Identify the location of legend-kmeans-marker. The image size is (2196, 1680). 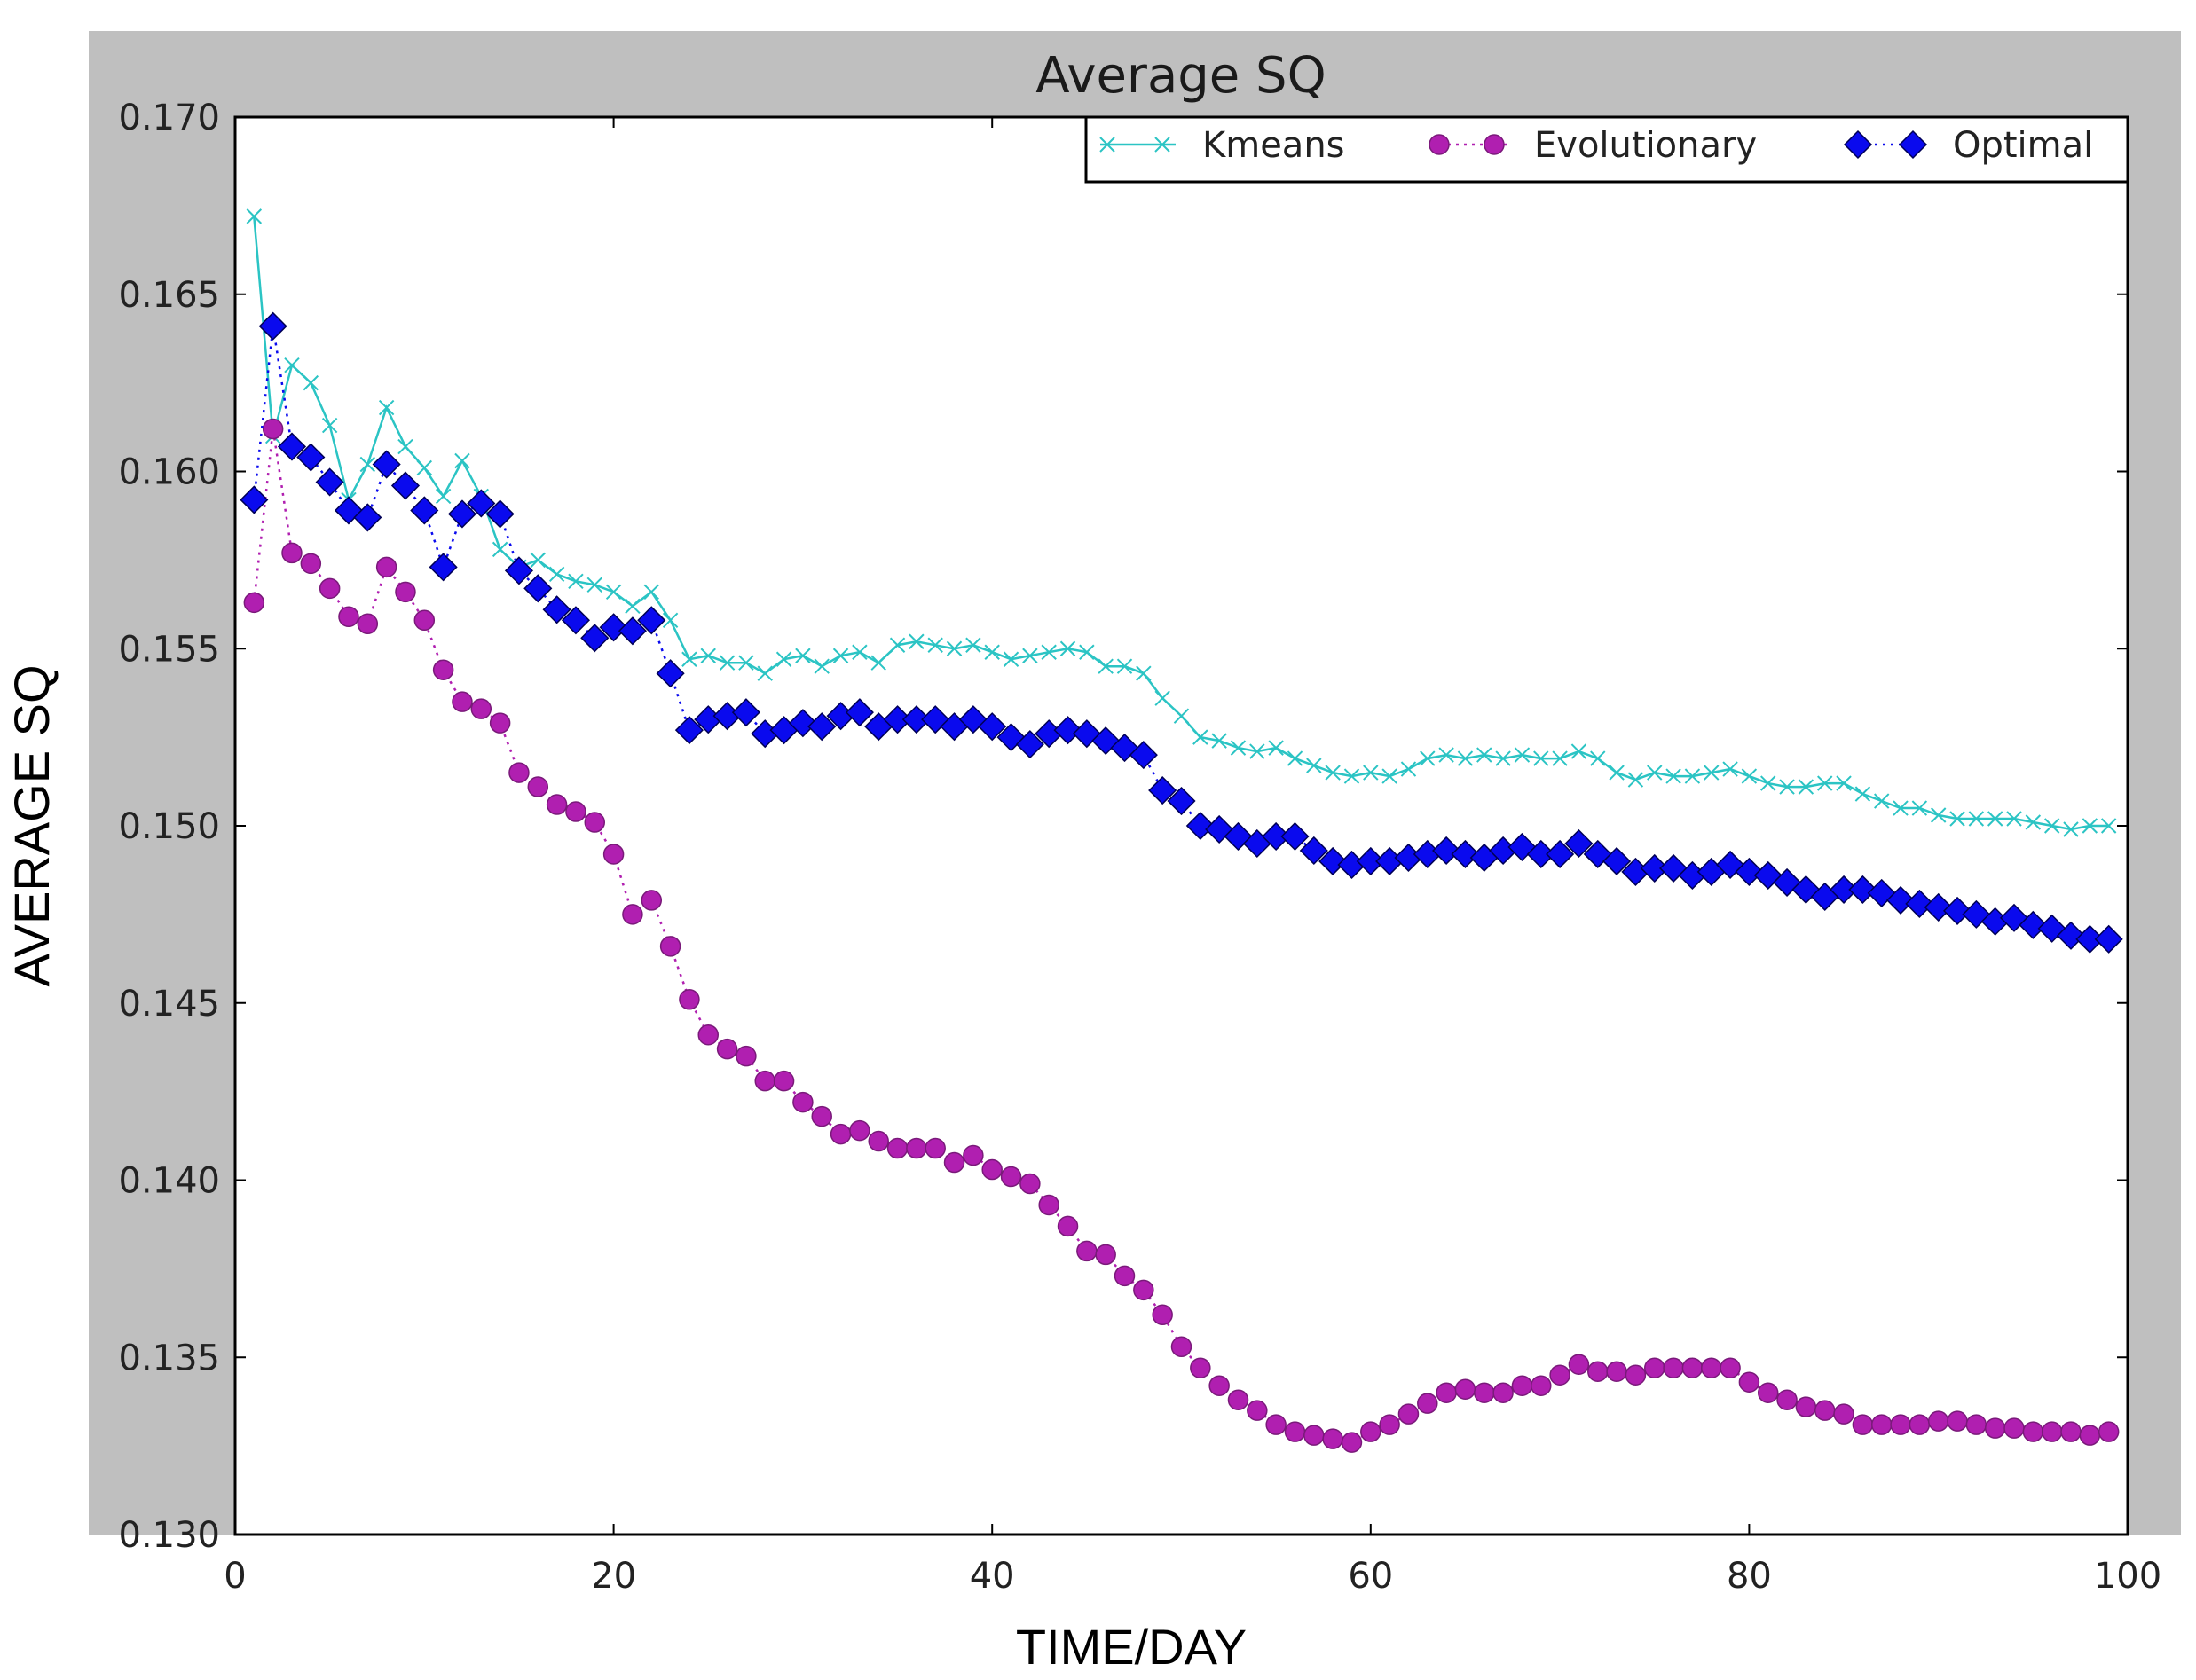
(1162, 145).